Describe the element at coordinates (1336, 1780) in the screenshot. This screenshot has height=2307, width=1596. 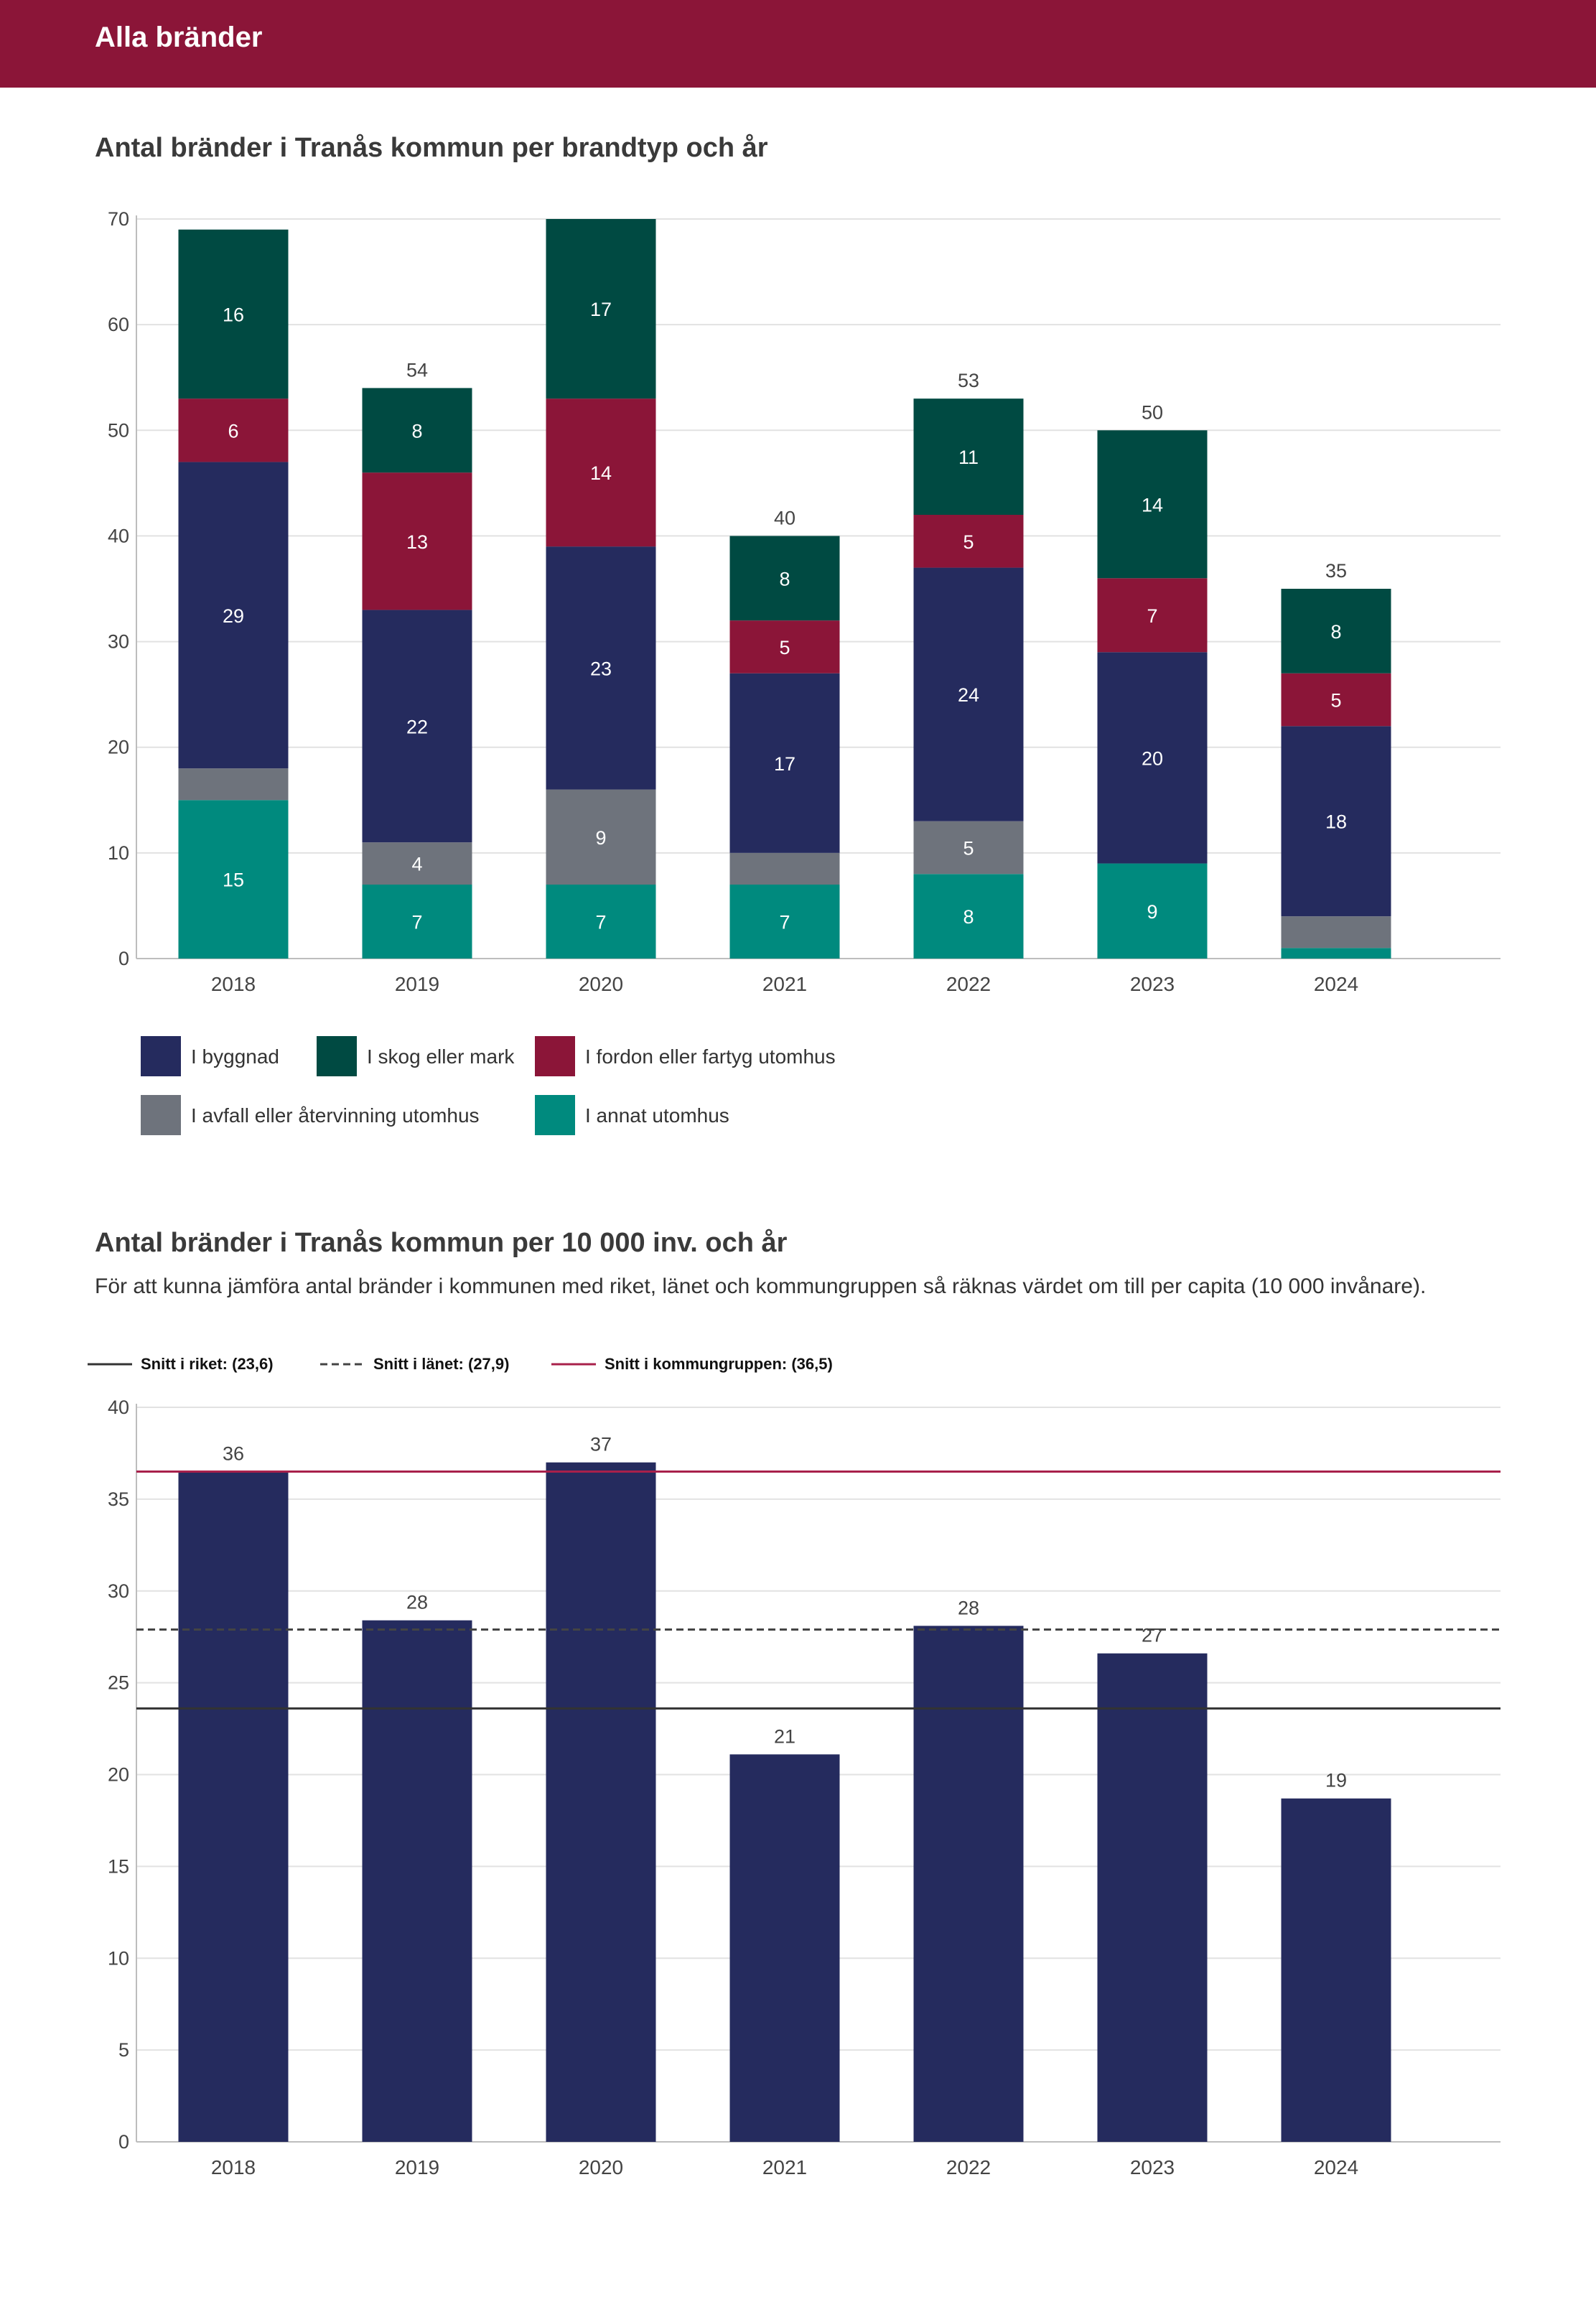
I see `bar-value-label: 19` at that location.